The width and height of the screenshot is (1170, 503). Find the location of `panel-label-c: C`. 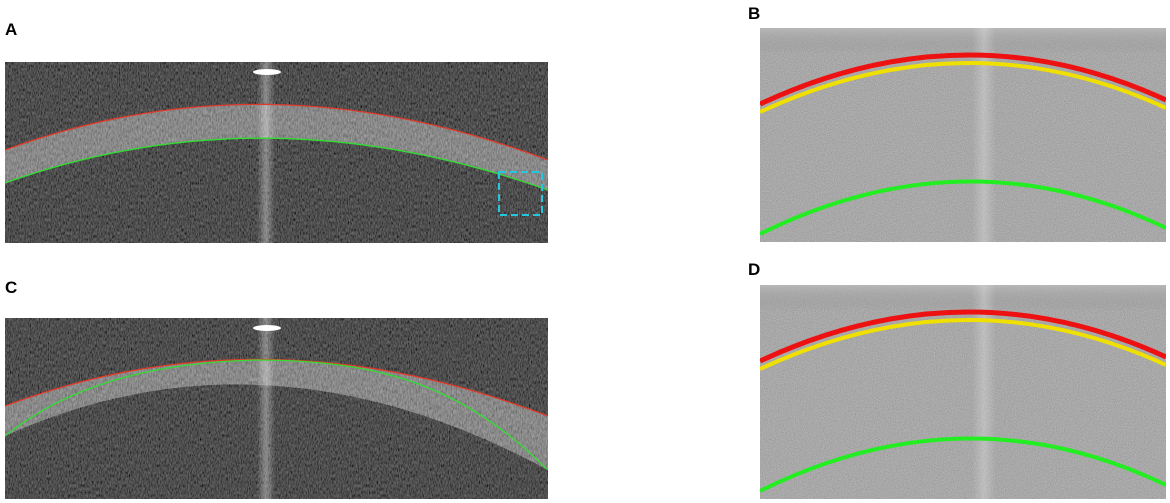

panel-label-c: C is located at coordinates (11, 287).